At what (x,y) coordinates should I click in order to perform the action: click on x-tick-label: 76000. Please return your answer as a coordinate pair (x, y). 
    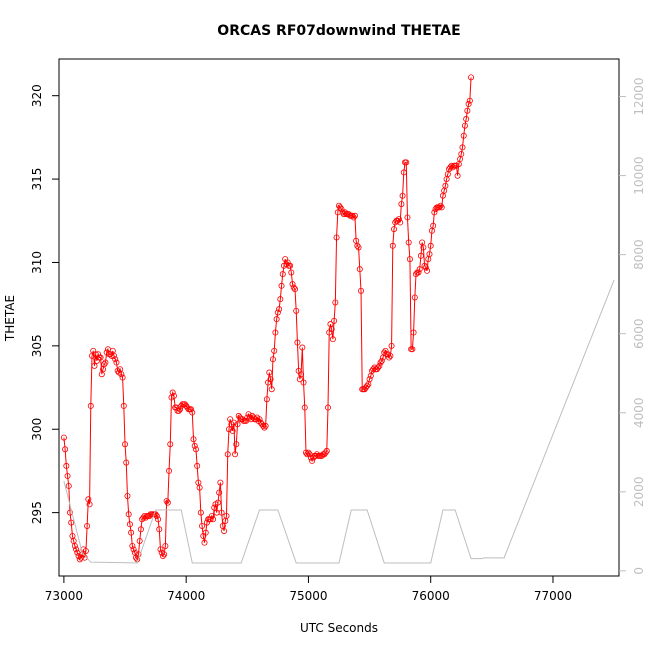
    Looking at the image, I should click on (431, 596).